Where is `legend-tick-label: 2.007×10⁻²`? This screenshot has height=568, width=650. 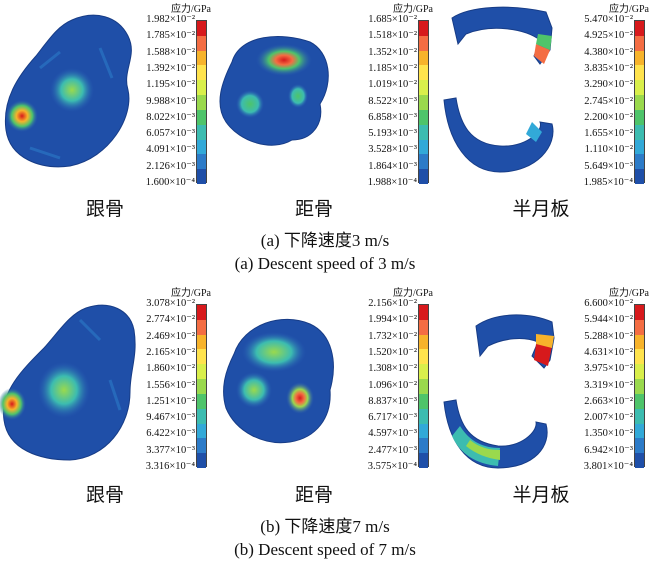
legend-tick-label: 2.007×10⁻² is located at coordinates (608, 418).